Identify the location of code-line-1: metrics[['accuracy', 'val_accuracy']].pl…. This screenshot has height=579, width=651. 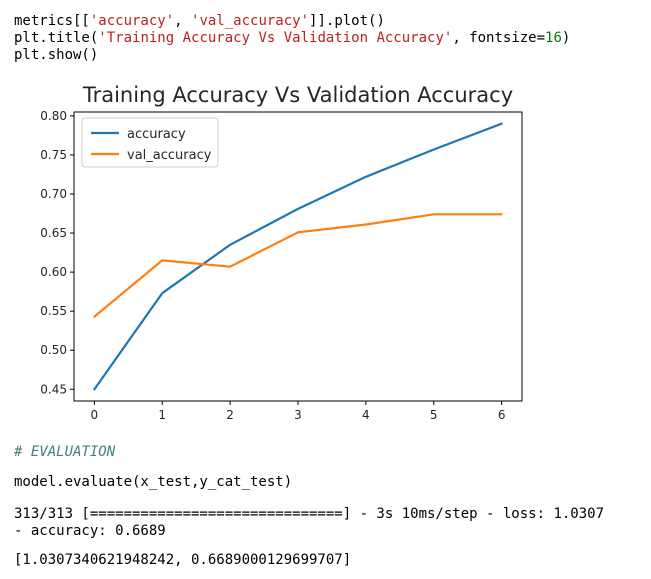
(199, 21).